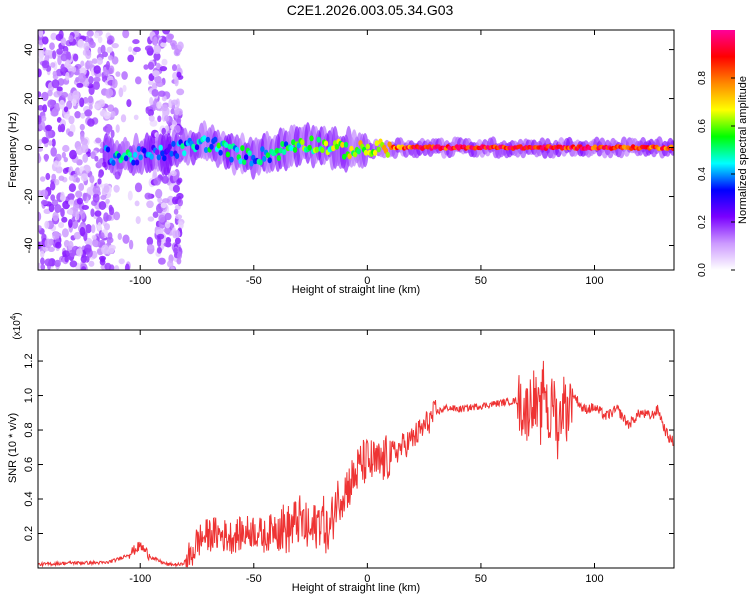  Describe the element at coordinates (702, 222) in the screenshot. I see `colorbar-tick-label: 0.2` at that location.